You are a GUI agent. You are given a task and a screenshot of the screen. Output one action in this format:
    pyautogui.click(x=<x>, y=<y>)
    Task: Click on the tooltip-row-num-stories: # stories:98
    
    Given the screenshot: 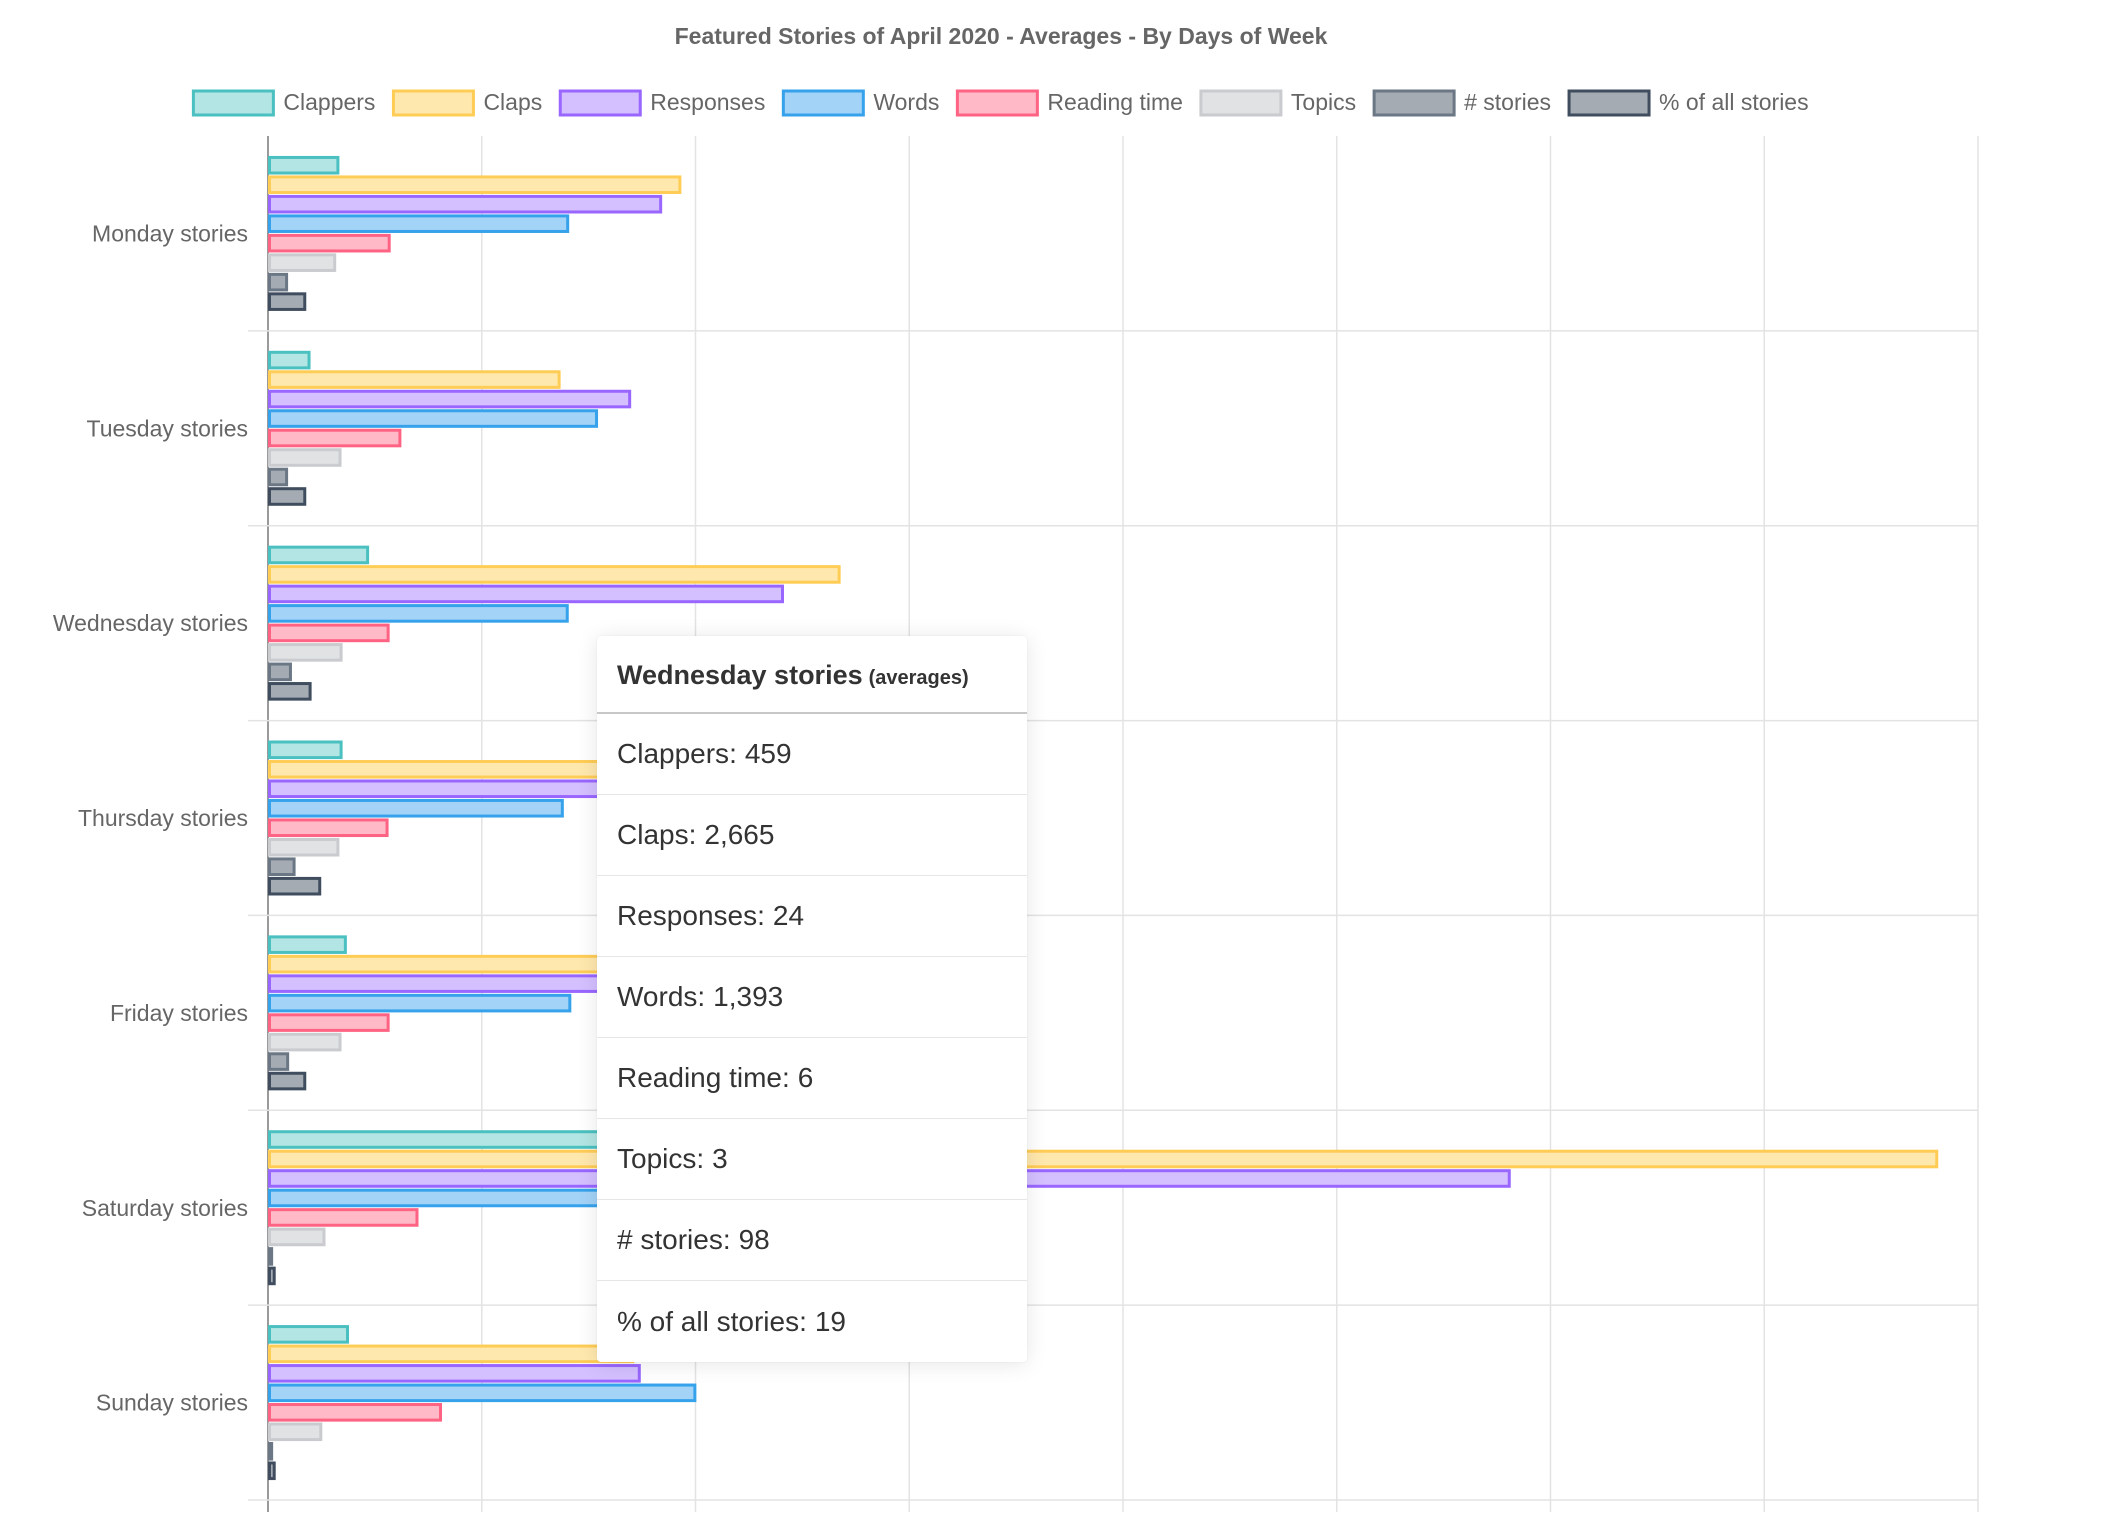 What is the action you would take?
    pyautogui.click(x=812, y=1240)
    